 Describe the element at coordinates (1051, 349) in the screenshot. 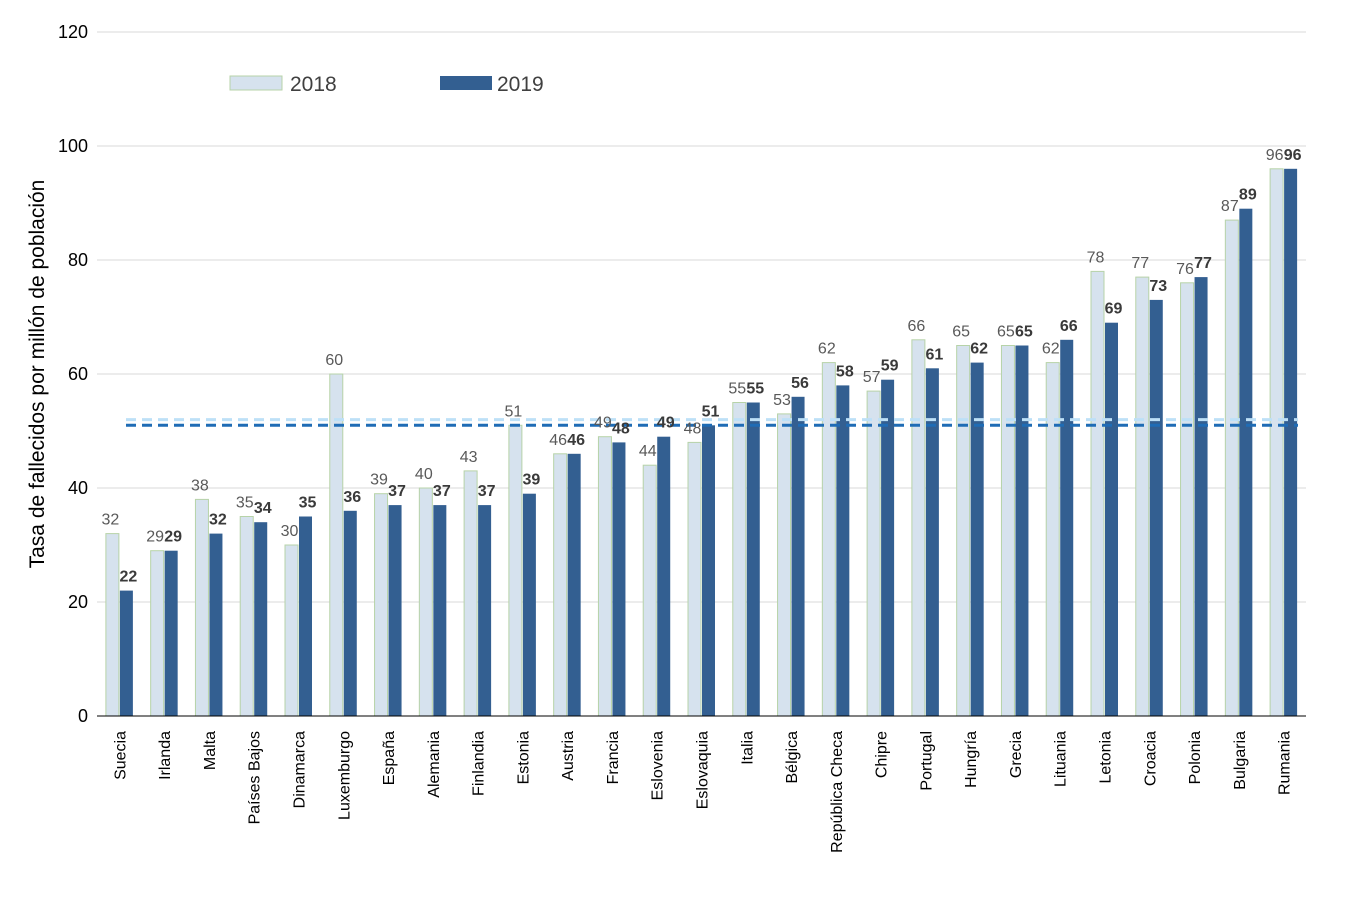

I see `data-label-2018: 62` at that location.